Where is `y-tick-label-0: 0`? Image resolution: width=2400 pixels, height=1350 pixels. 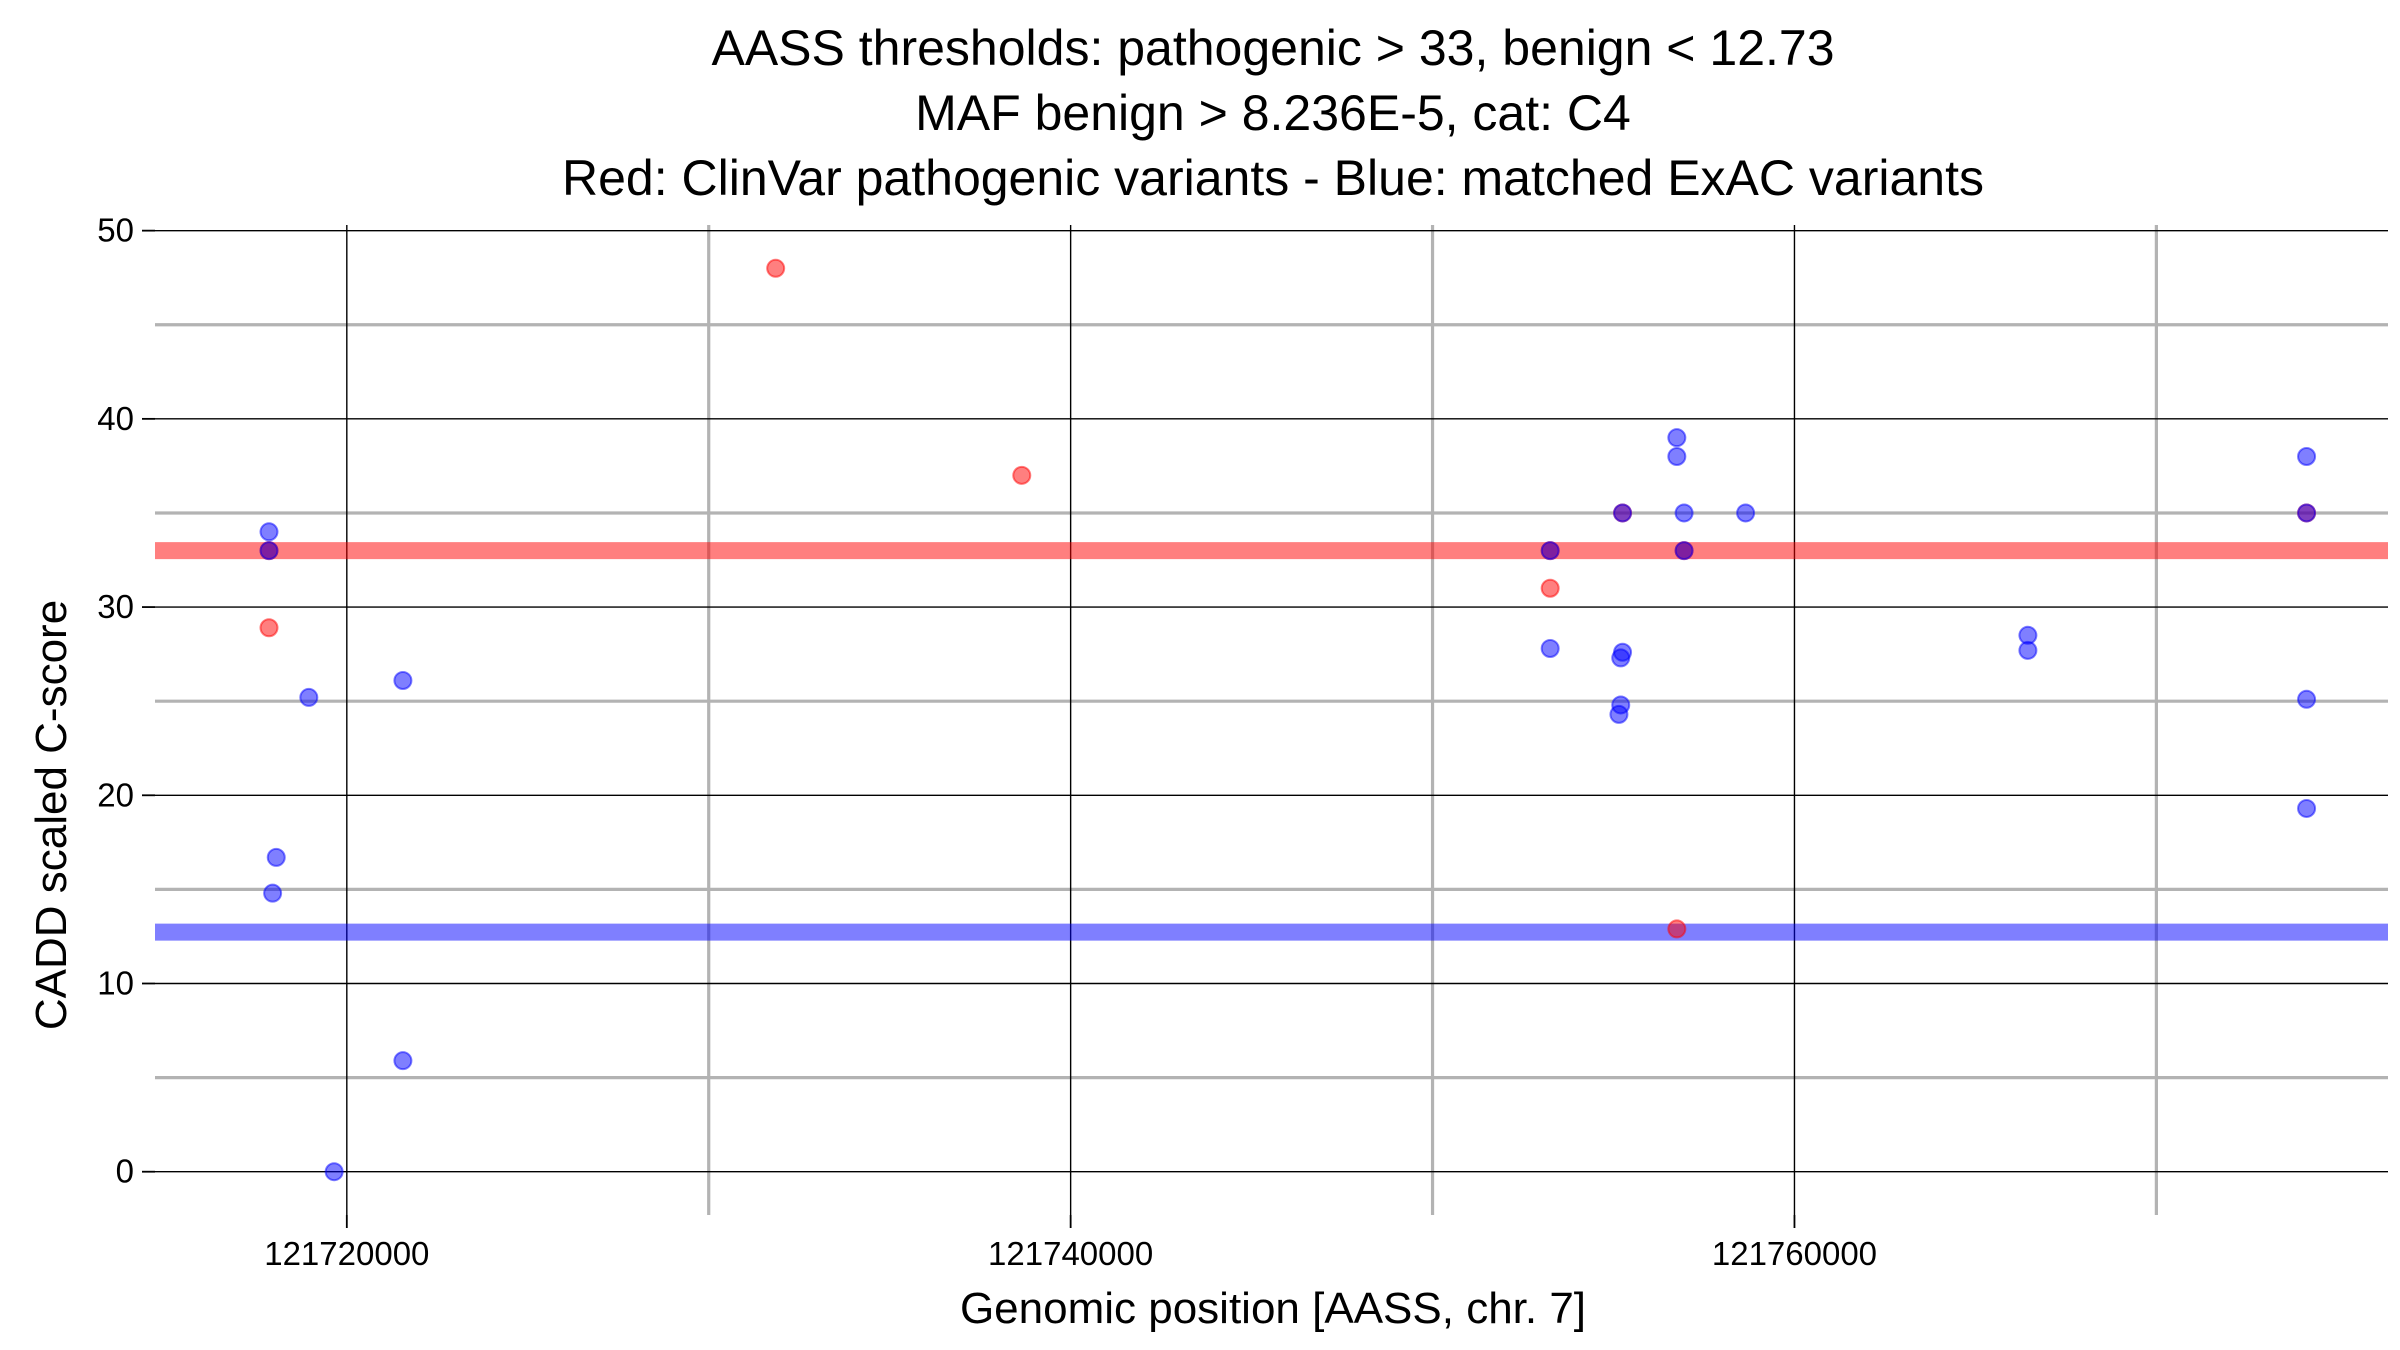
y-tick-label-0: 0 is located at coordinates (125, 1171).